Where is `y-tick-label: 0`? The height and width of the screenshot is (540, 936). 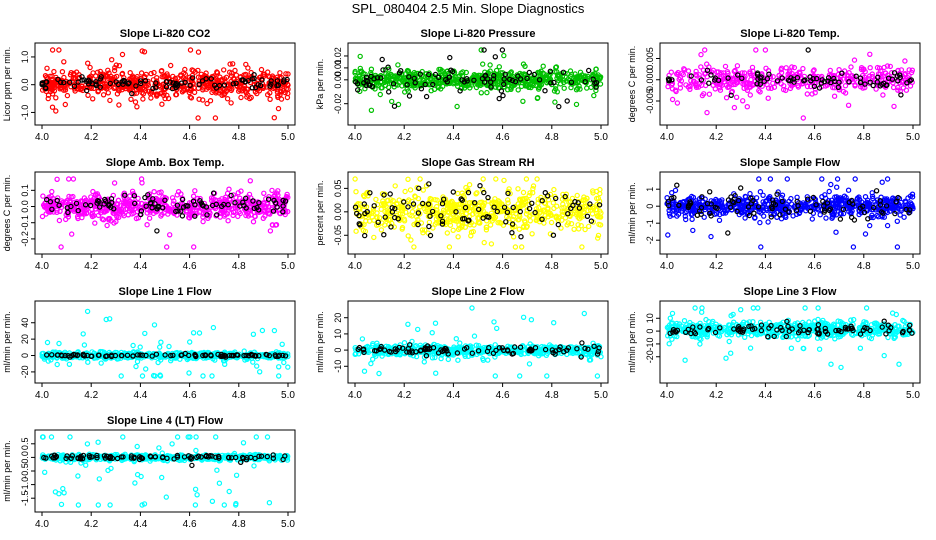 y-tick-label: 0 is located at coordinates (25, 355).